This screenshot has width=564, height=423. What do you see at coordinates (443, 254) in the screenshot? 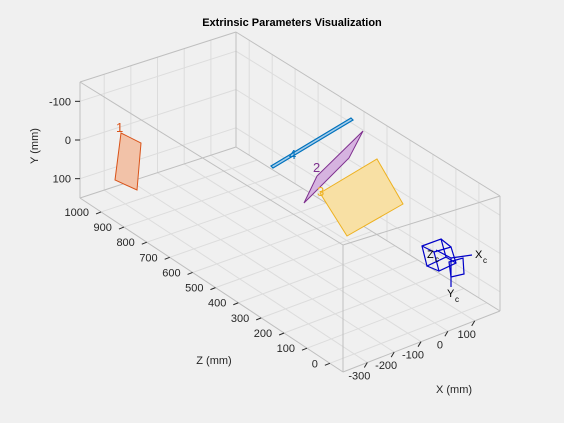
I see `camera-z-axis` at bounding box center [443, 254].